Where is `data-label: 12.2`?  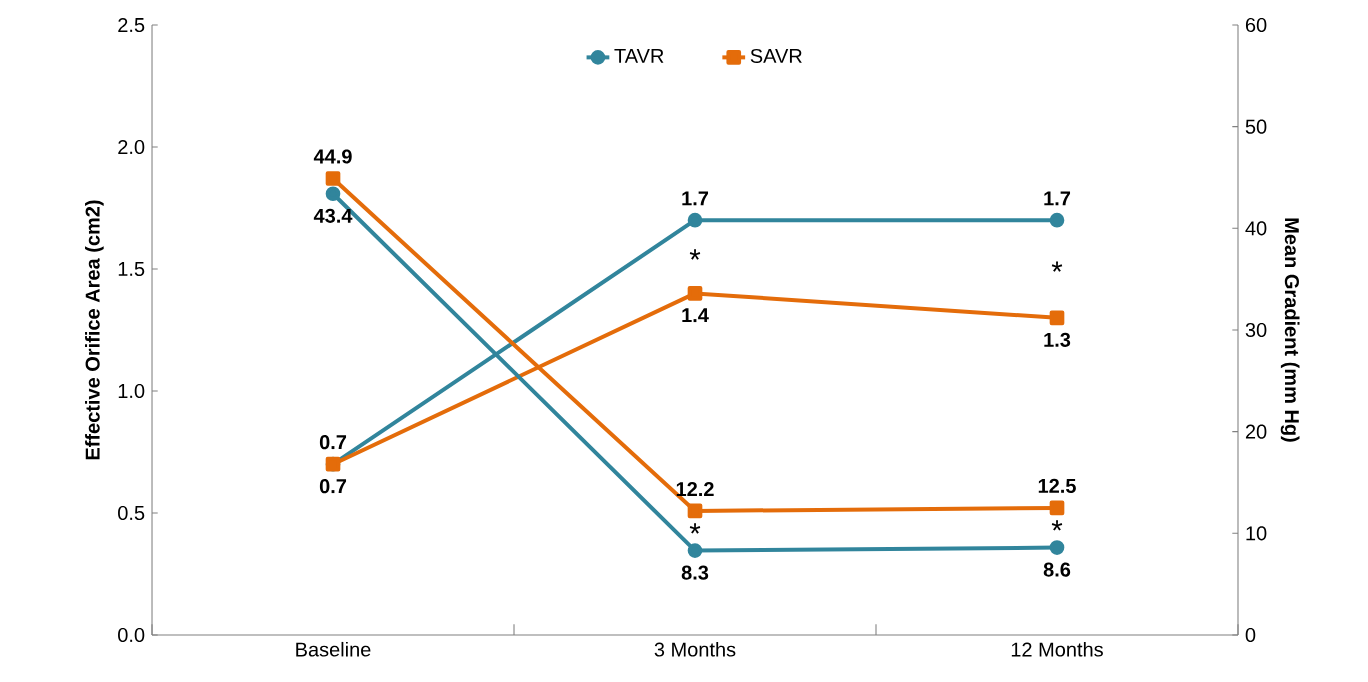 data-label: 12.2 is located at coordinates (695, 489).